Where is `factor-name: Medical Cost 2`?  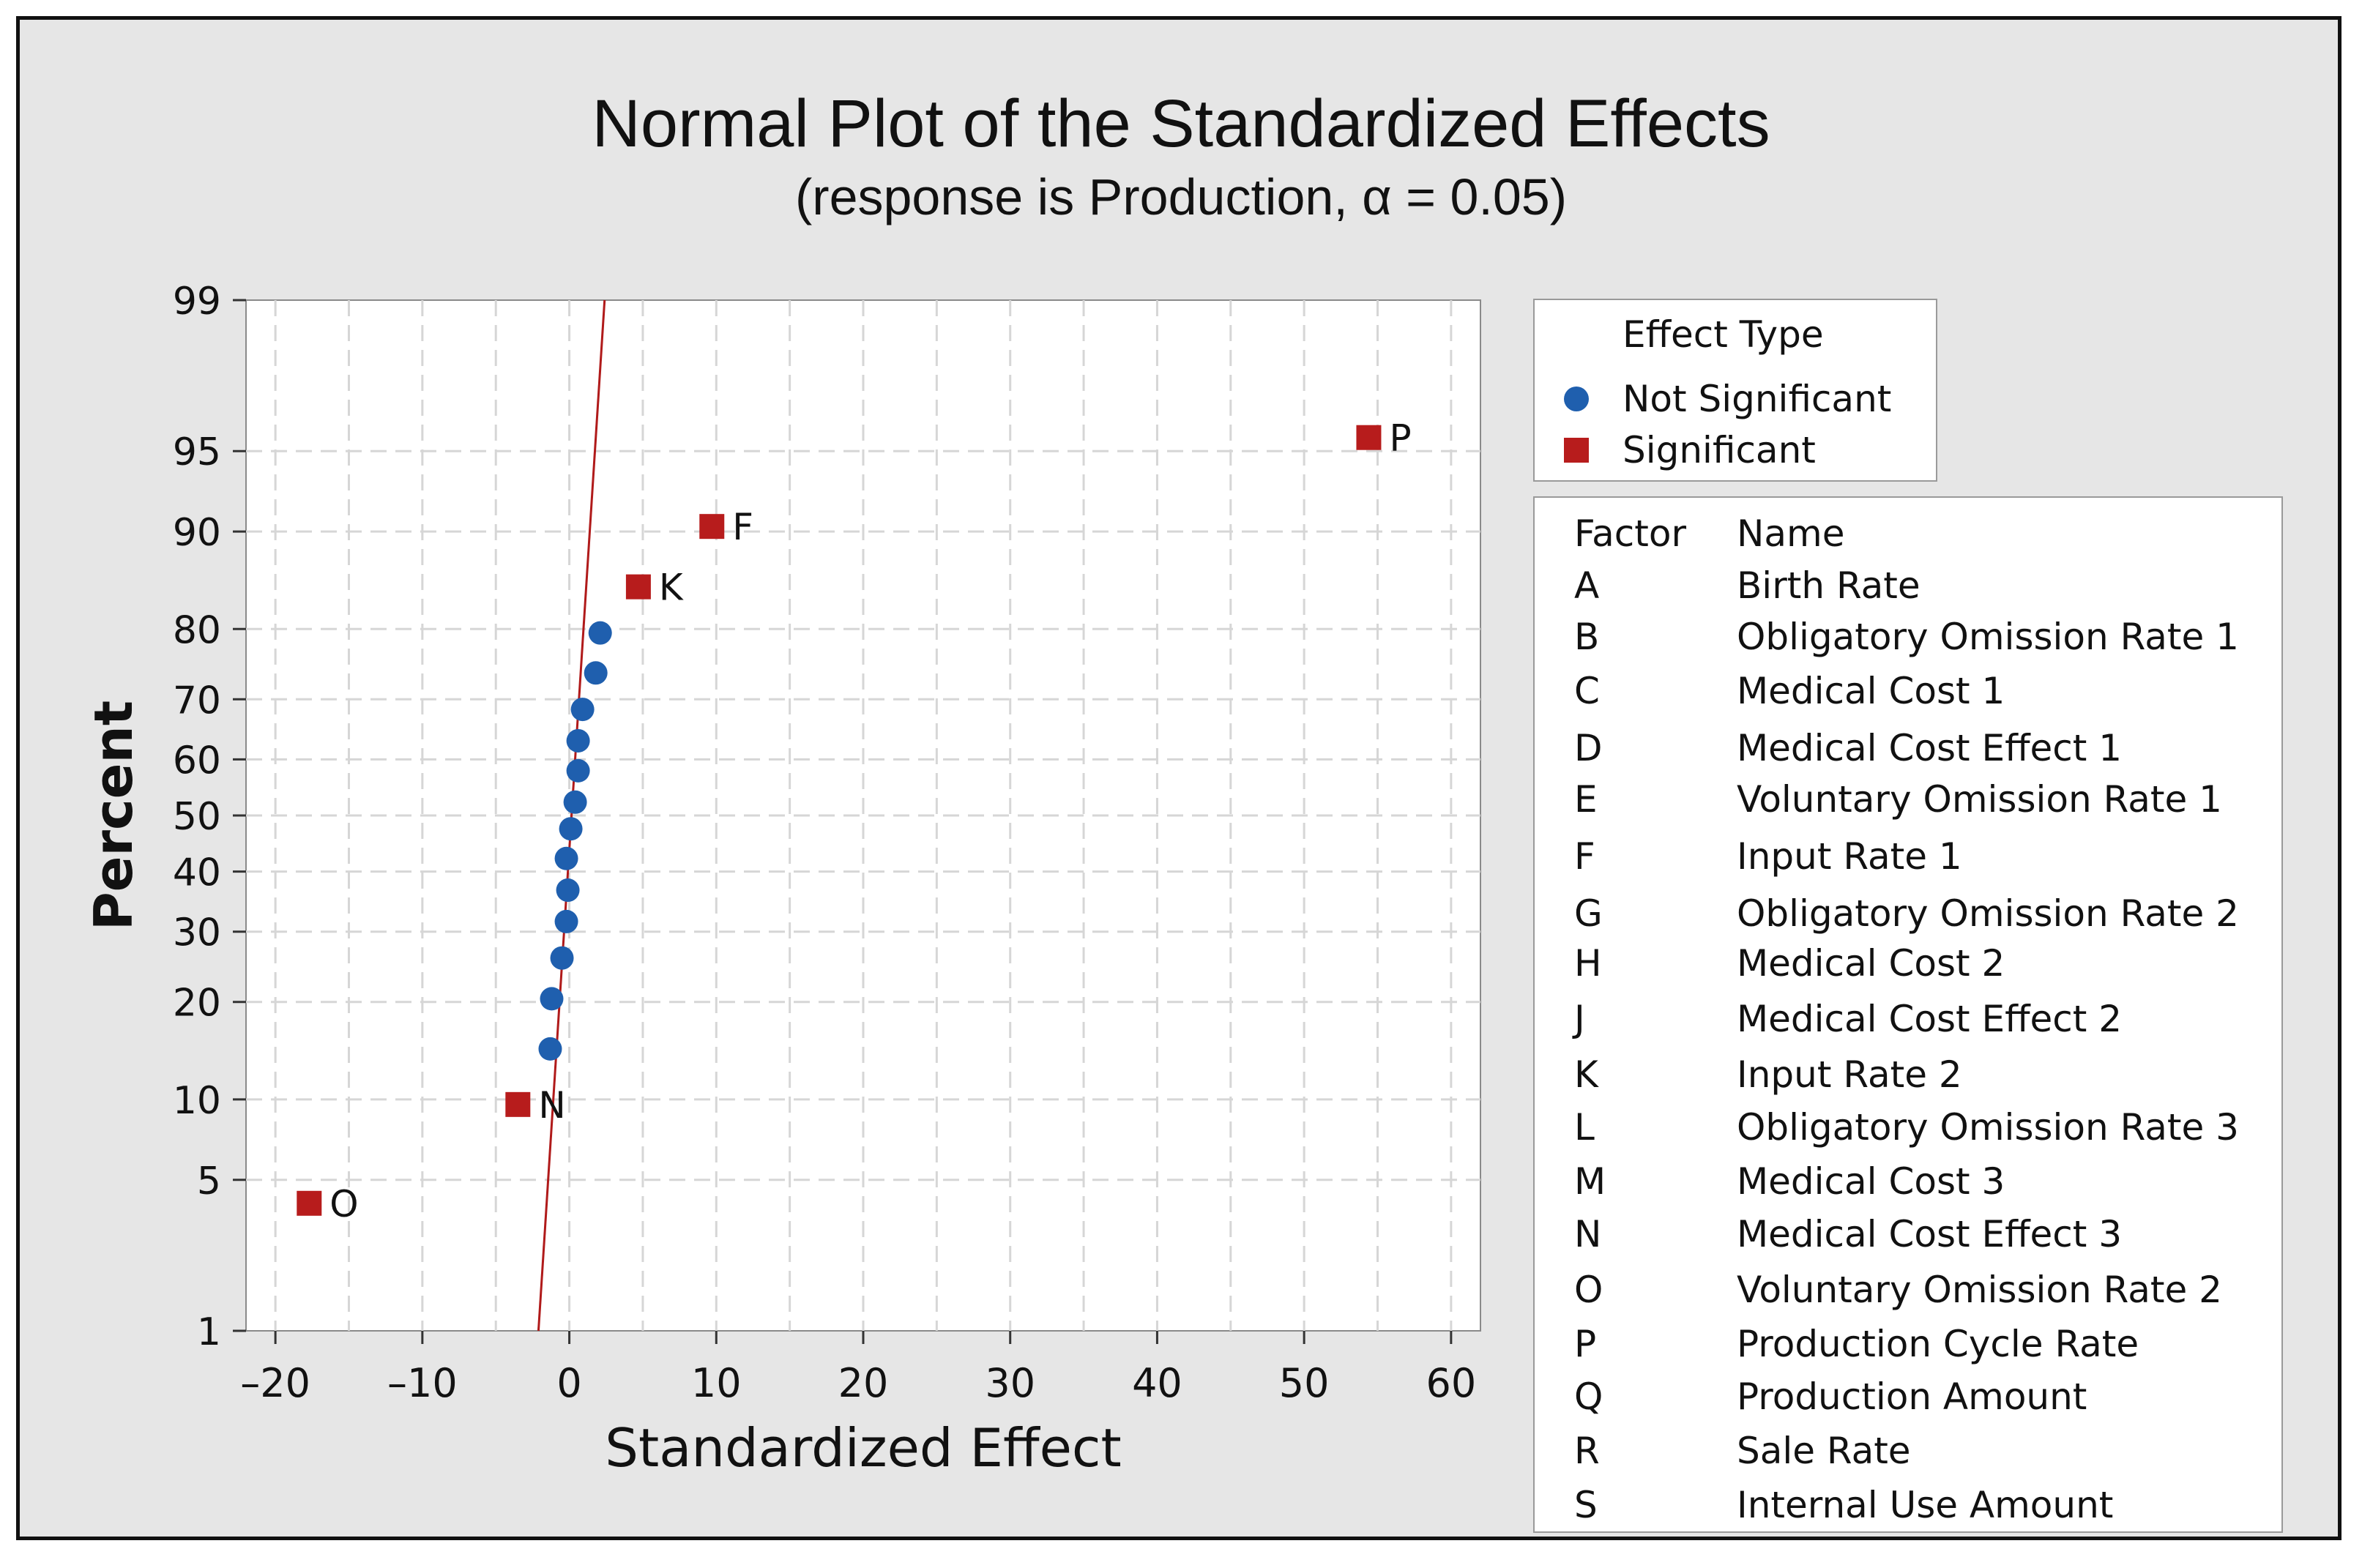 factor-name: Medical Cost 2 is located at coordinates (1871, 963).